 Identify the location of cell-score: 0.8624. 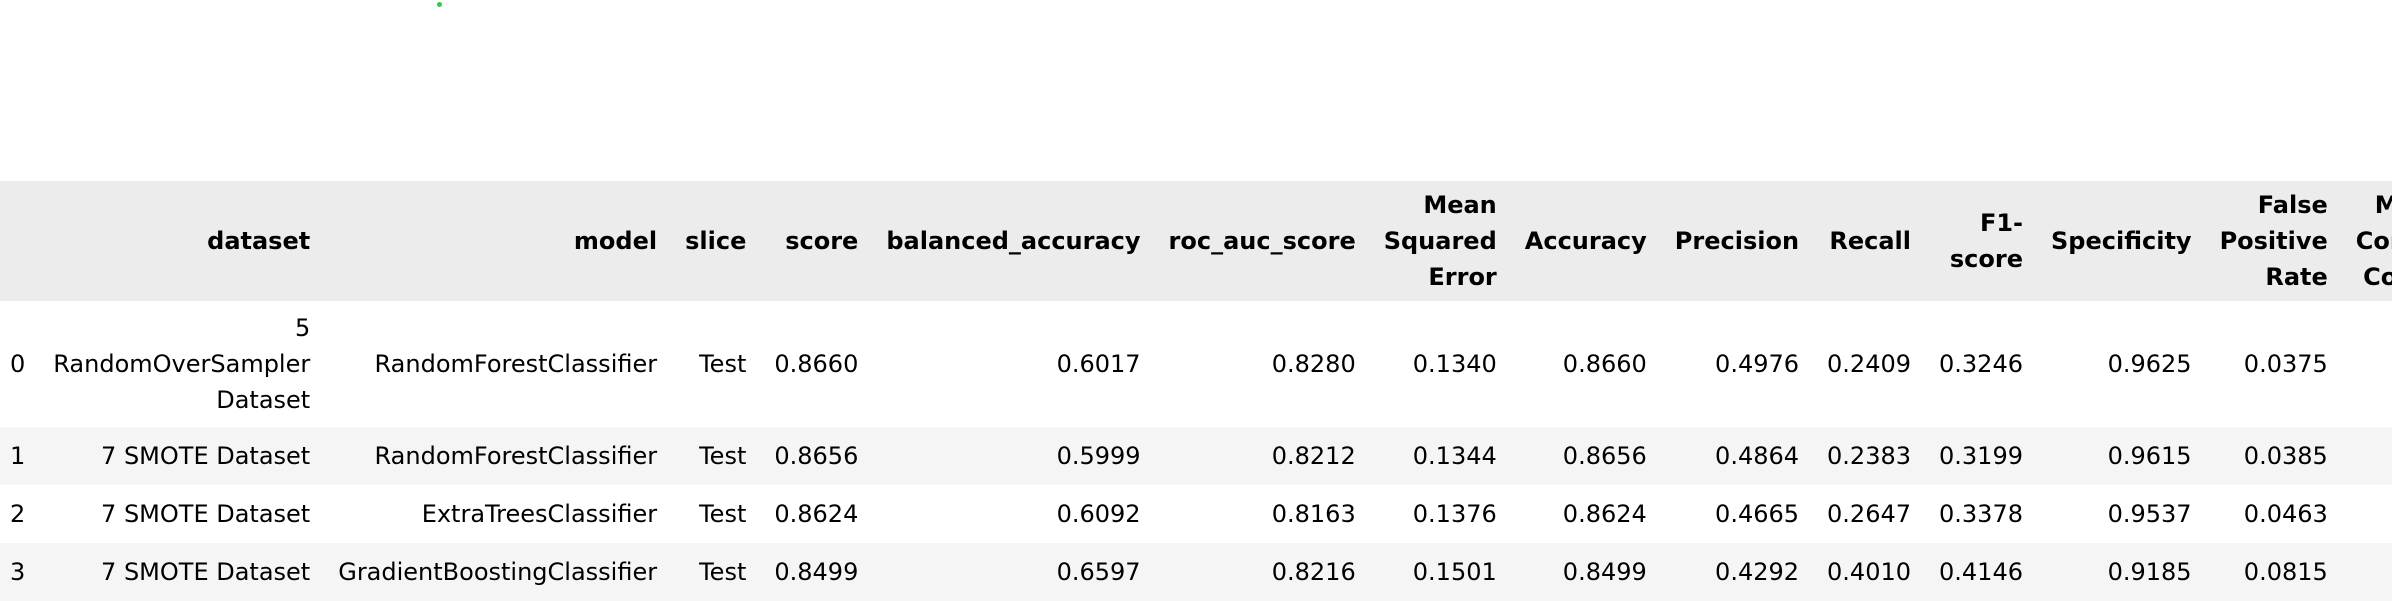
(816, 514).